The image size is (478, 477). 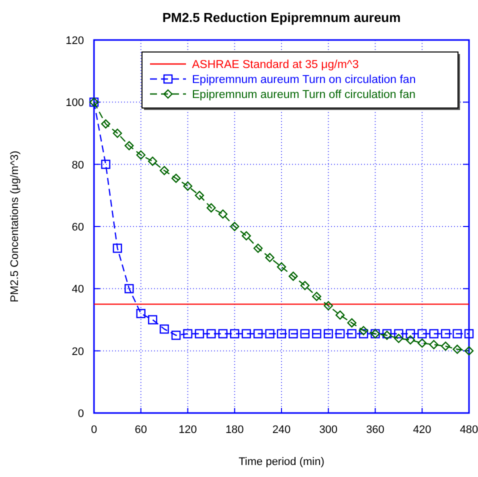 I want to click on y-tick-label: 40, so click(x=78, y=290).